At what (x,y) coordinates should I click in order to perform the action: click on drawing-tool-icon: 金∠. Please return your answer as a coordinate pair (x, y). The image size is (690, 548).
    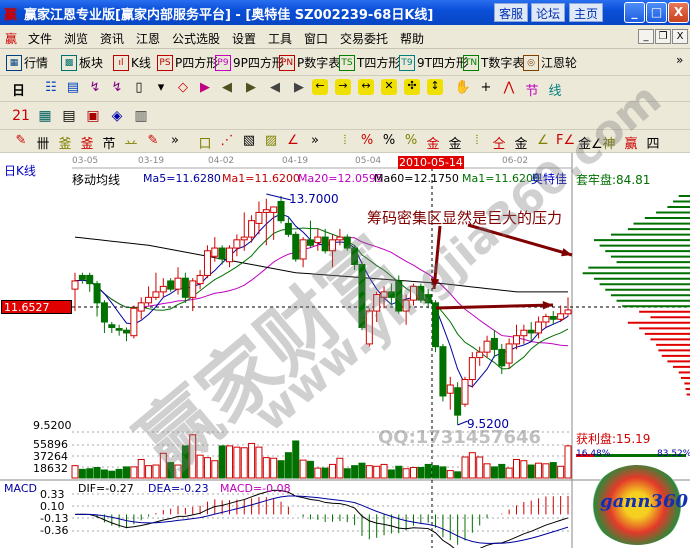
    Looking at the image, I should click on (590, 144).